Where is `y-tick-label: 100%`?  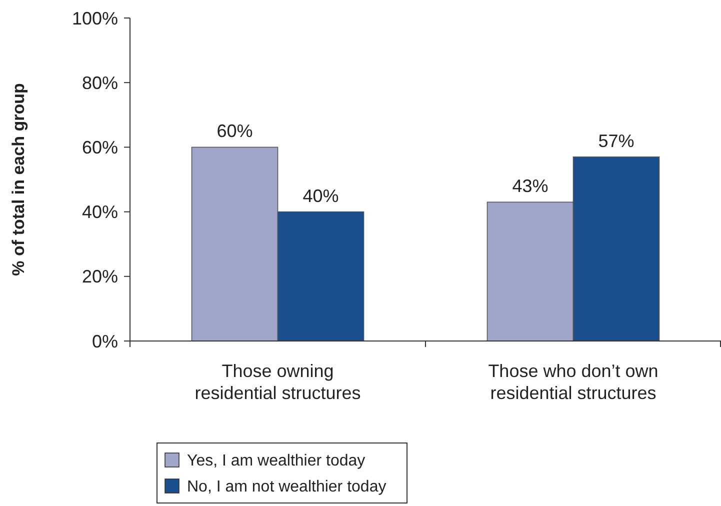
y-tick-label: 100% is located at coordinates (95, 18).